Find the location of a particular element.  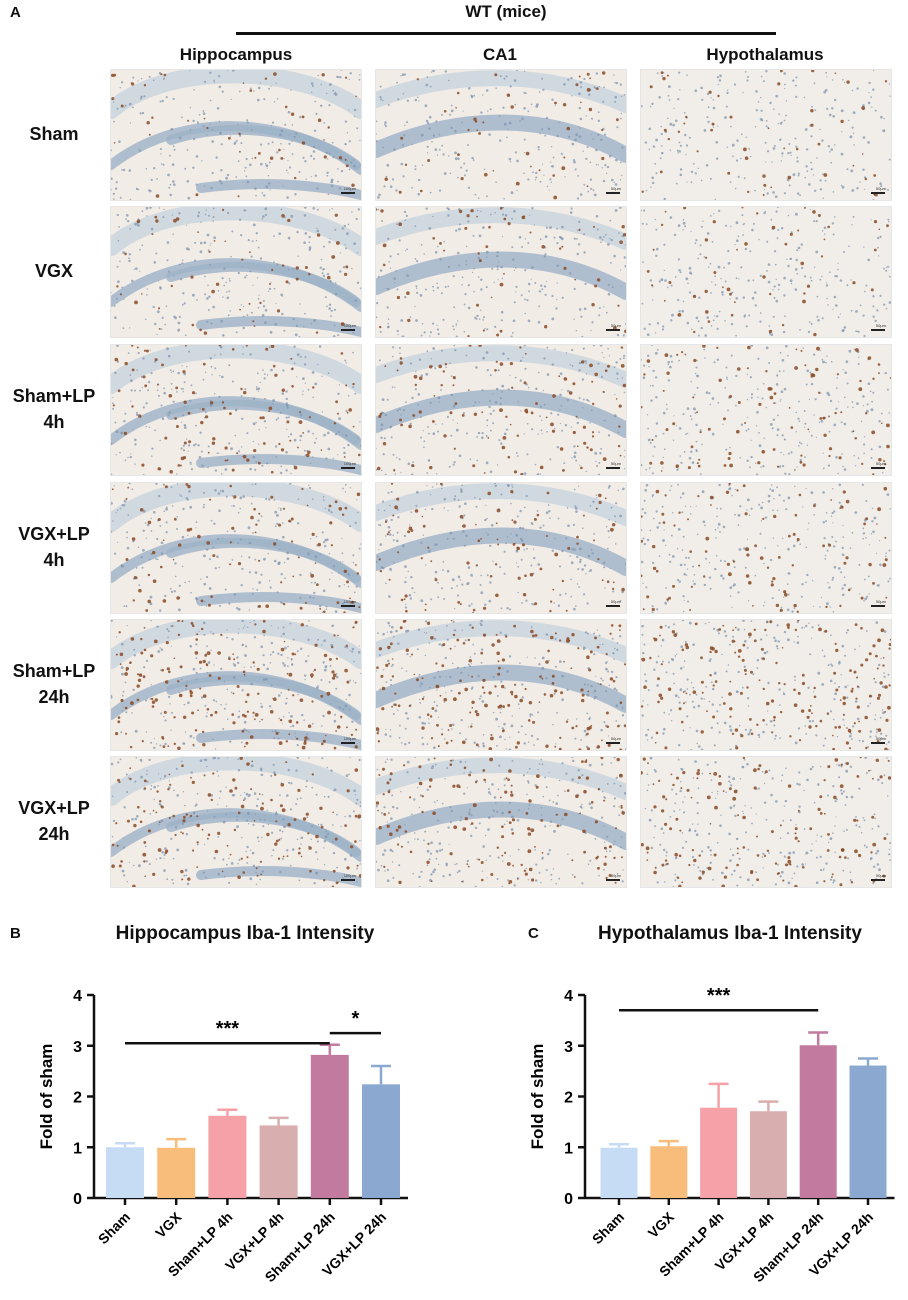

row-label: VGX+LP 24h is located at coordinates (54, 821).